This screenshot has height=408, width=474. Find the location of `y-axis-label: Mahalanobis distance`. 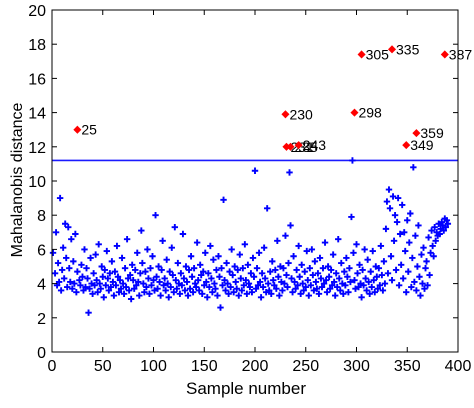

y-axis-label: Mahalanobis distance is located at coordinates (17, 180).